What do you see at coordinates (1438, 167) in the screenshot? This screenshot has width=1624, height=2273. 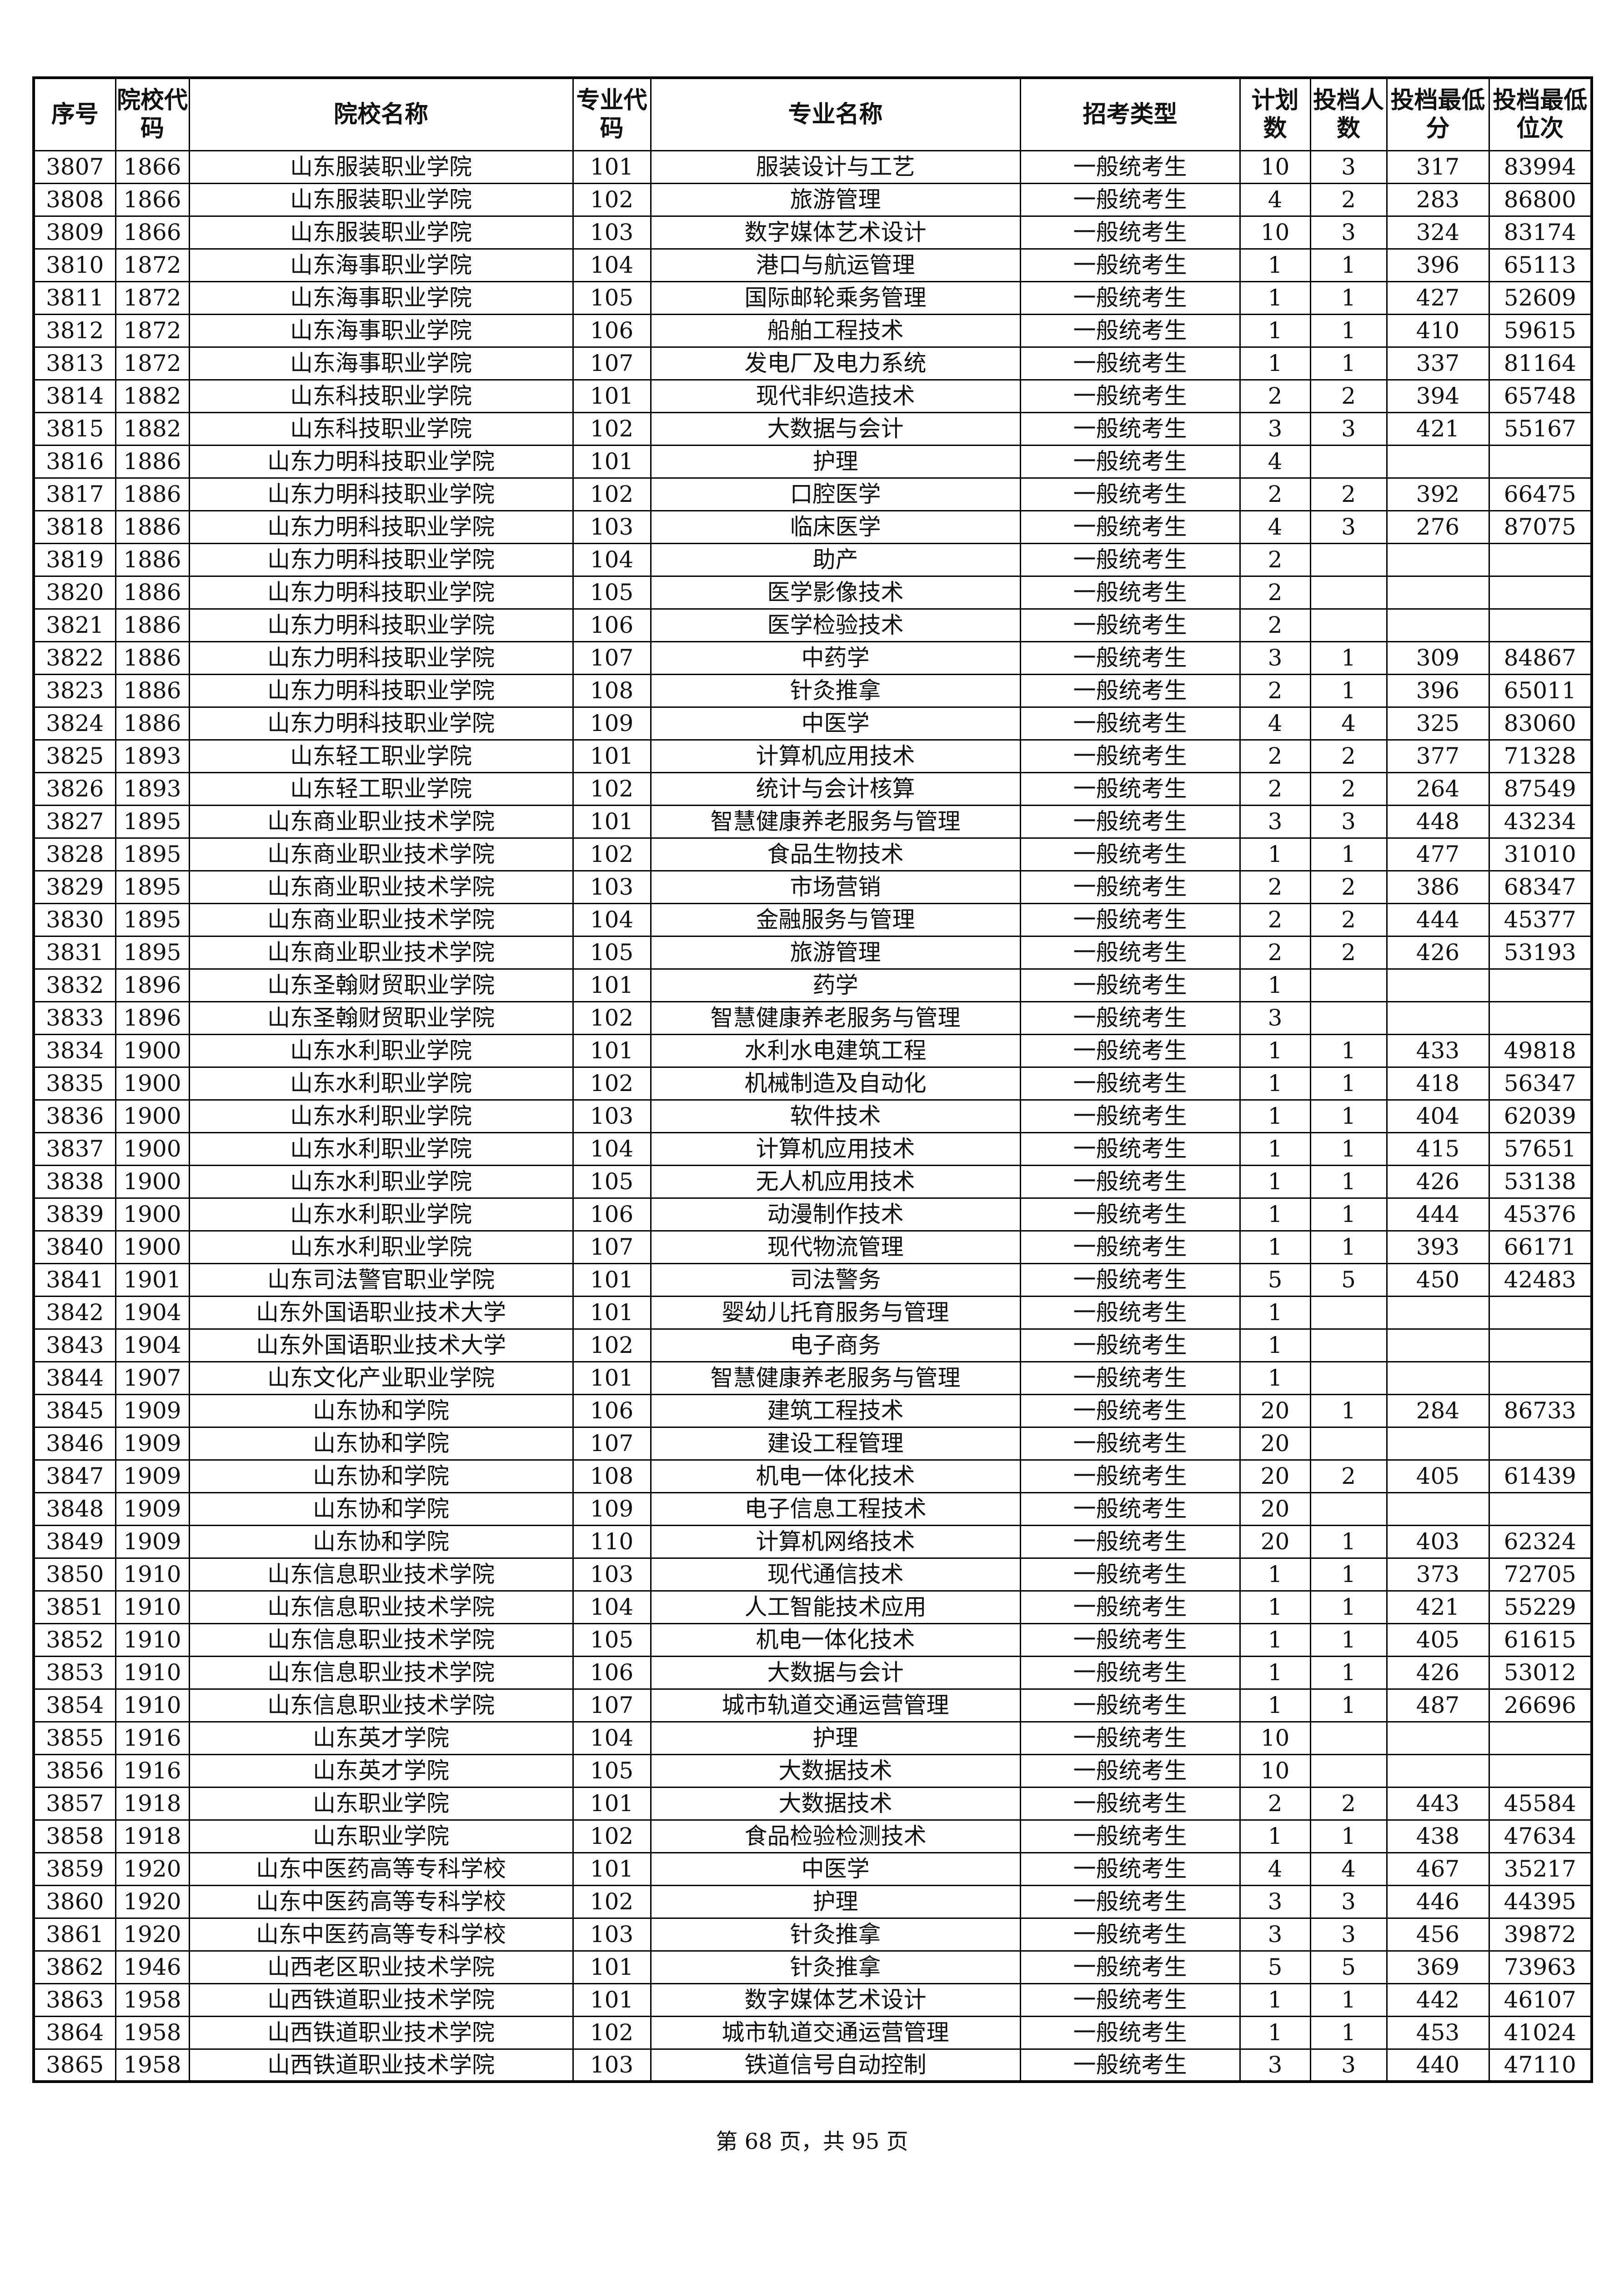 I see `cell-min-score: 317` at bounding box center [1438, 167].